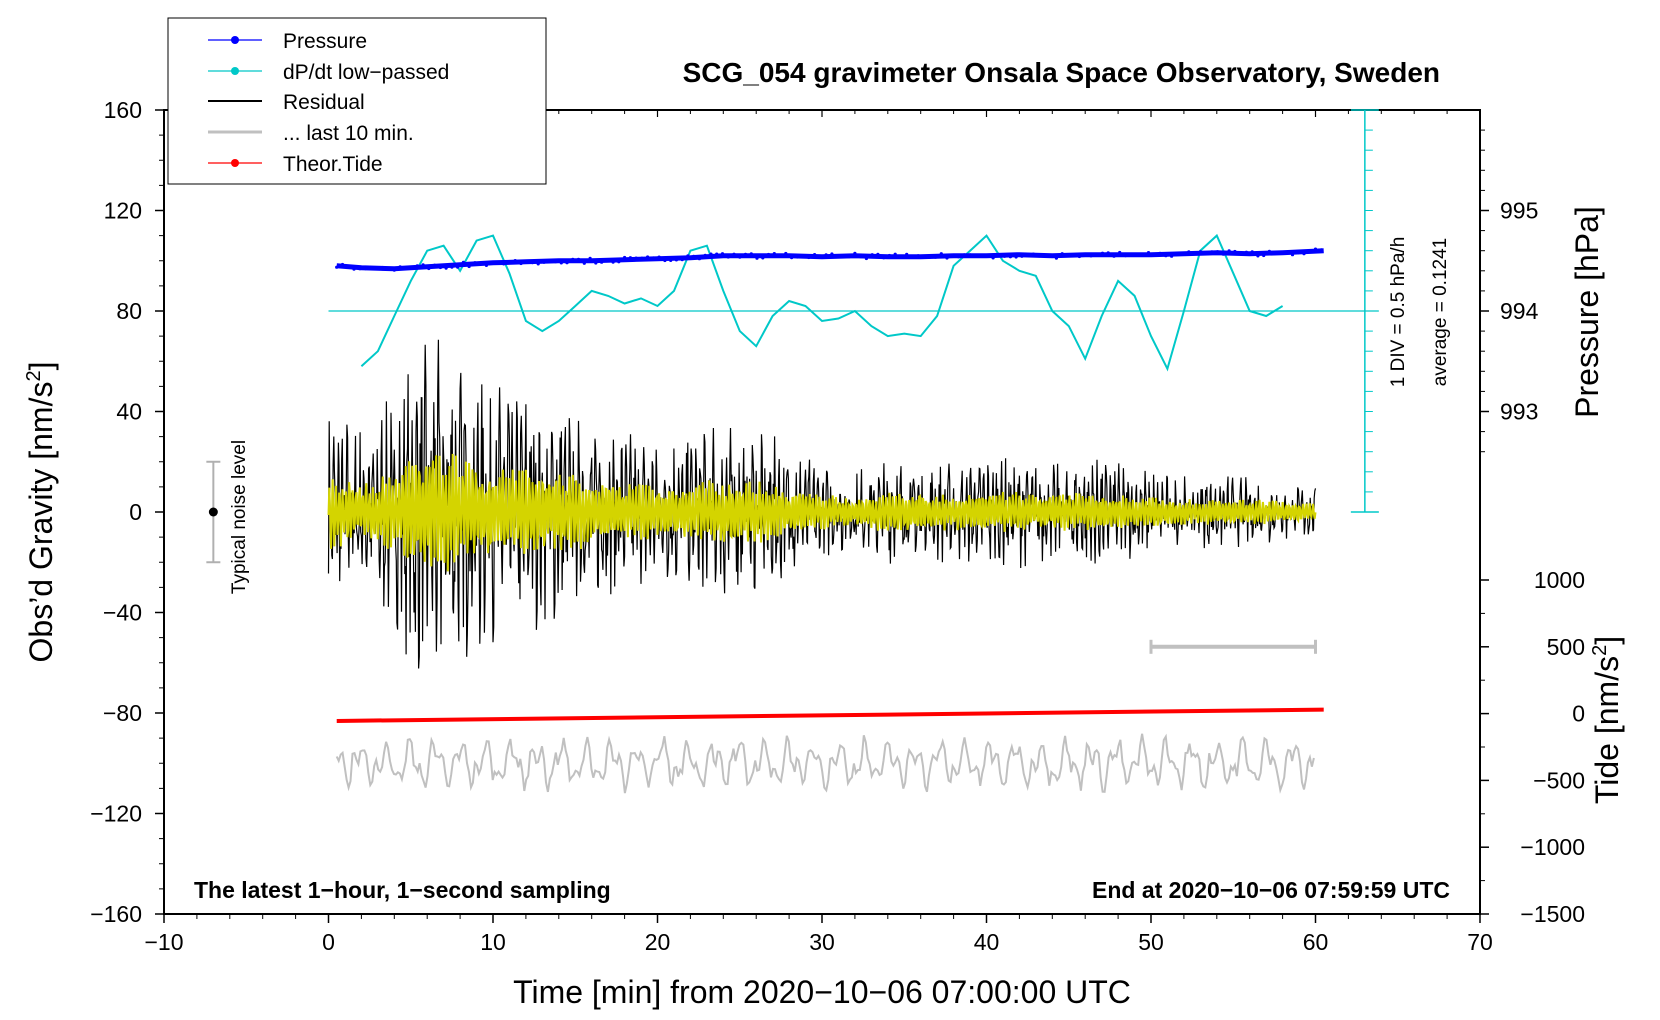  I want to click on y-axis-title-gravity: Obs’d Gravity [nm/s2], so click(41, 512).